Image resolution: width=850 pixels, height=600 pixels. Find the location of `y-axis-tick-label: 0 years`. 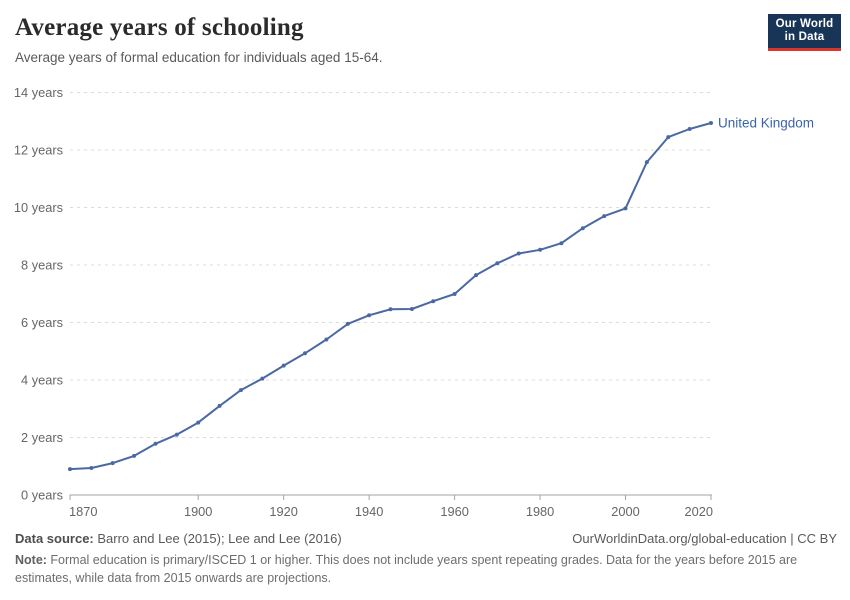

y-axis-tick-label: 0 years is located at coordinates (42, 495).